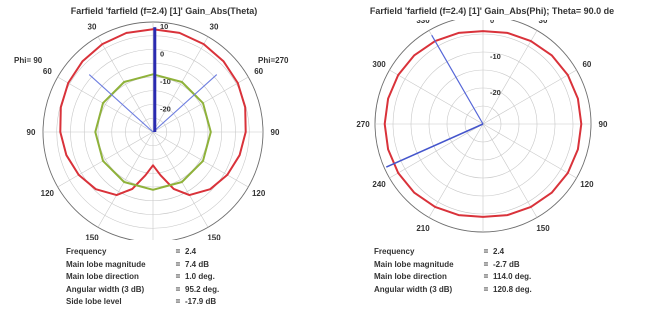 Image resolution: width=656 pixels, height=329 pixels. What do you see at coordinates (164, 26) in the screenshot?
I see `radial-tick-label: 10` at bounding box center [164, 26].